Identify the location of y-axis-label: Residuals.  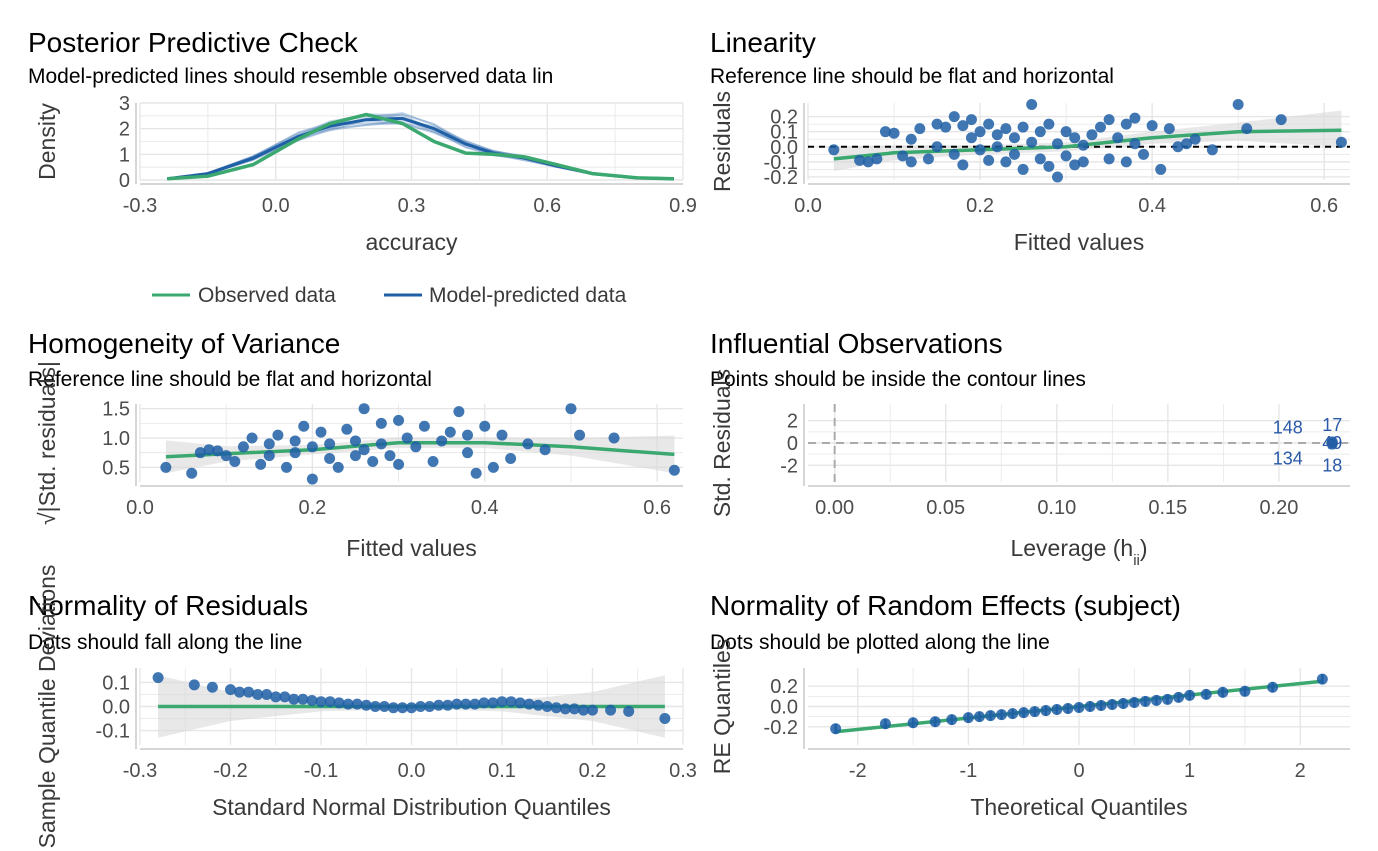
(722, 141).